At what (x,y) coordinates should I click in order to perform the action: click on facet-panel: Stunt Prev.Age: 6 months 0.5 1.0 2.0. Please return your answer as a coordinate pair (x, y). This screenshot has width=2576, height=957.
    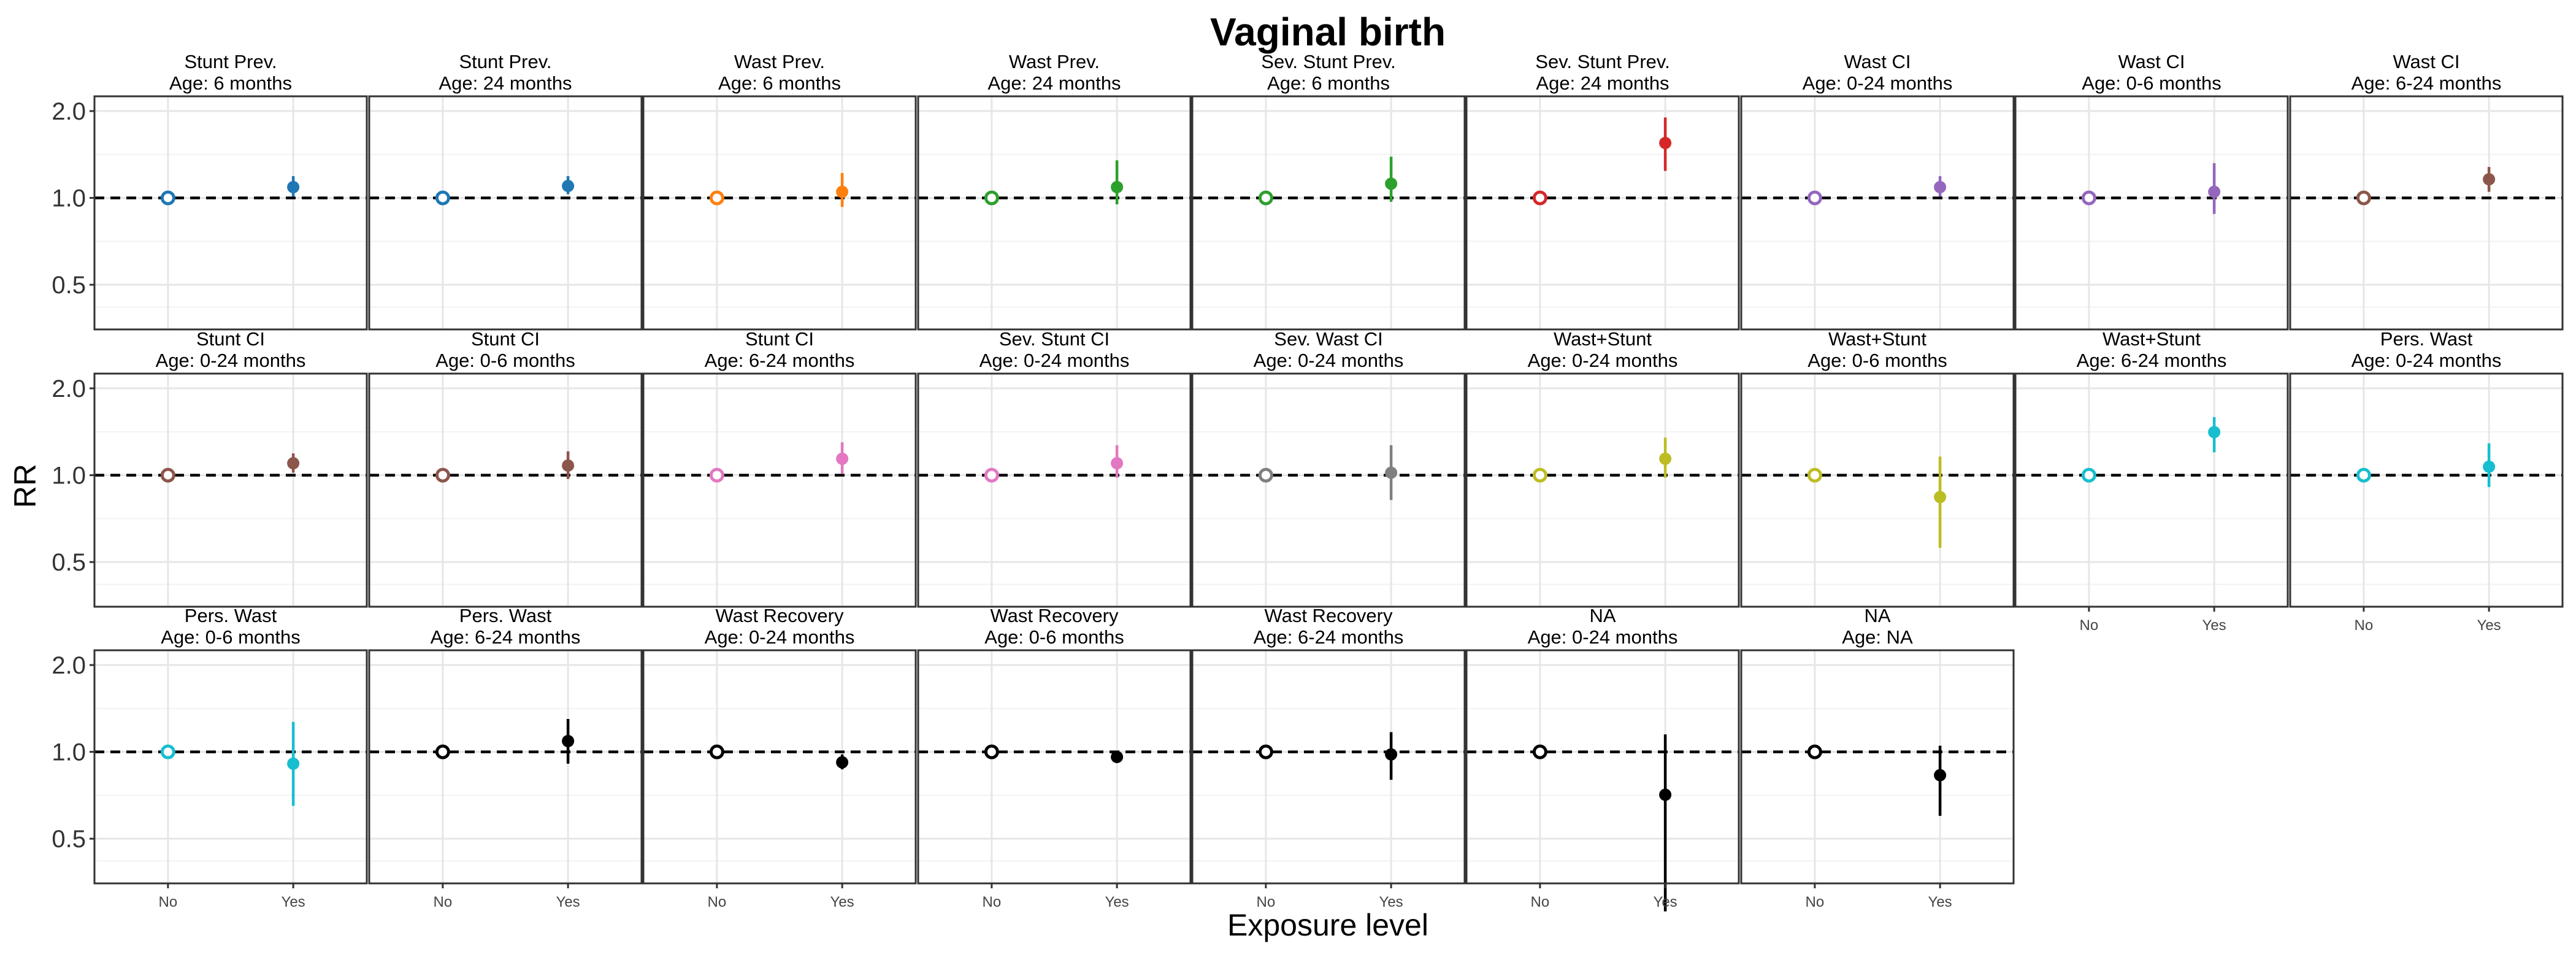
    Looking at the image, I should click on (210, 191).